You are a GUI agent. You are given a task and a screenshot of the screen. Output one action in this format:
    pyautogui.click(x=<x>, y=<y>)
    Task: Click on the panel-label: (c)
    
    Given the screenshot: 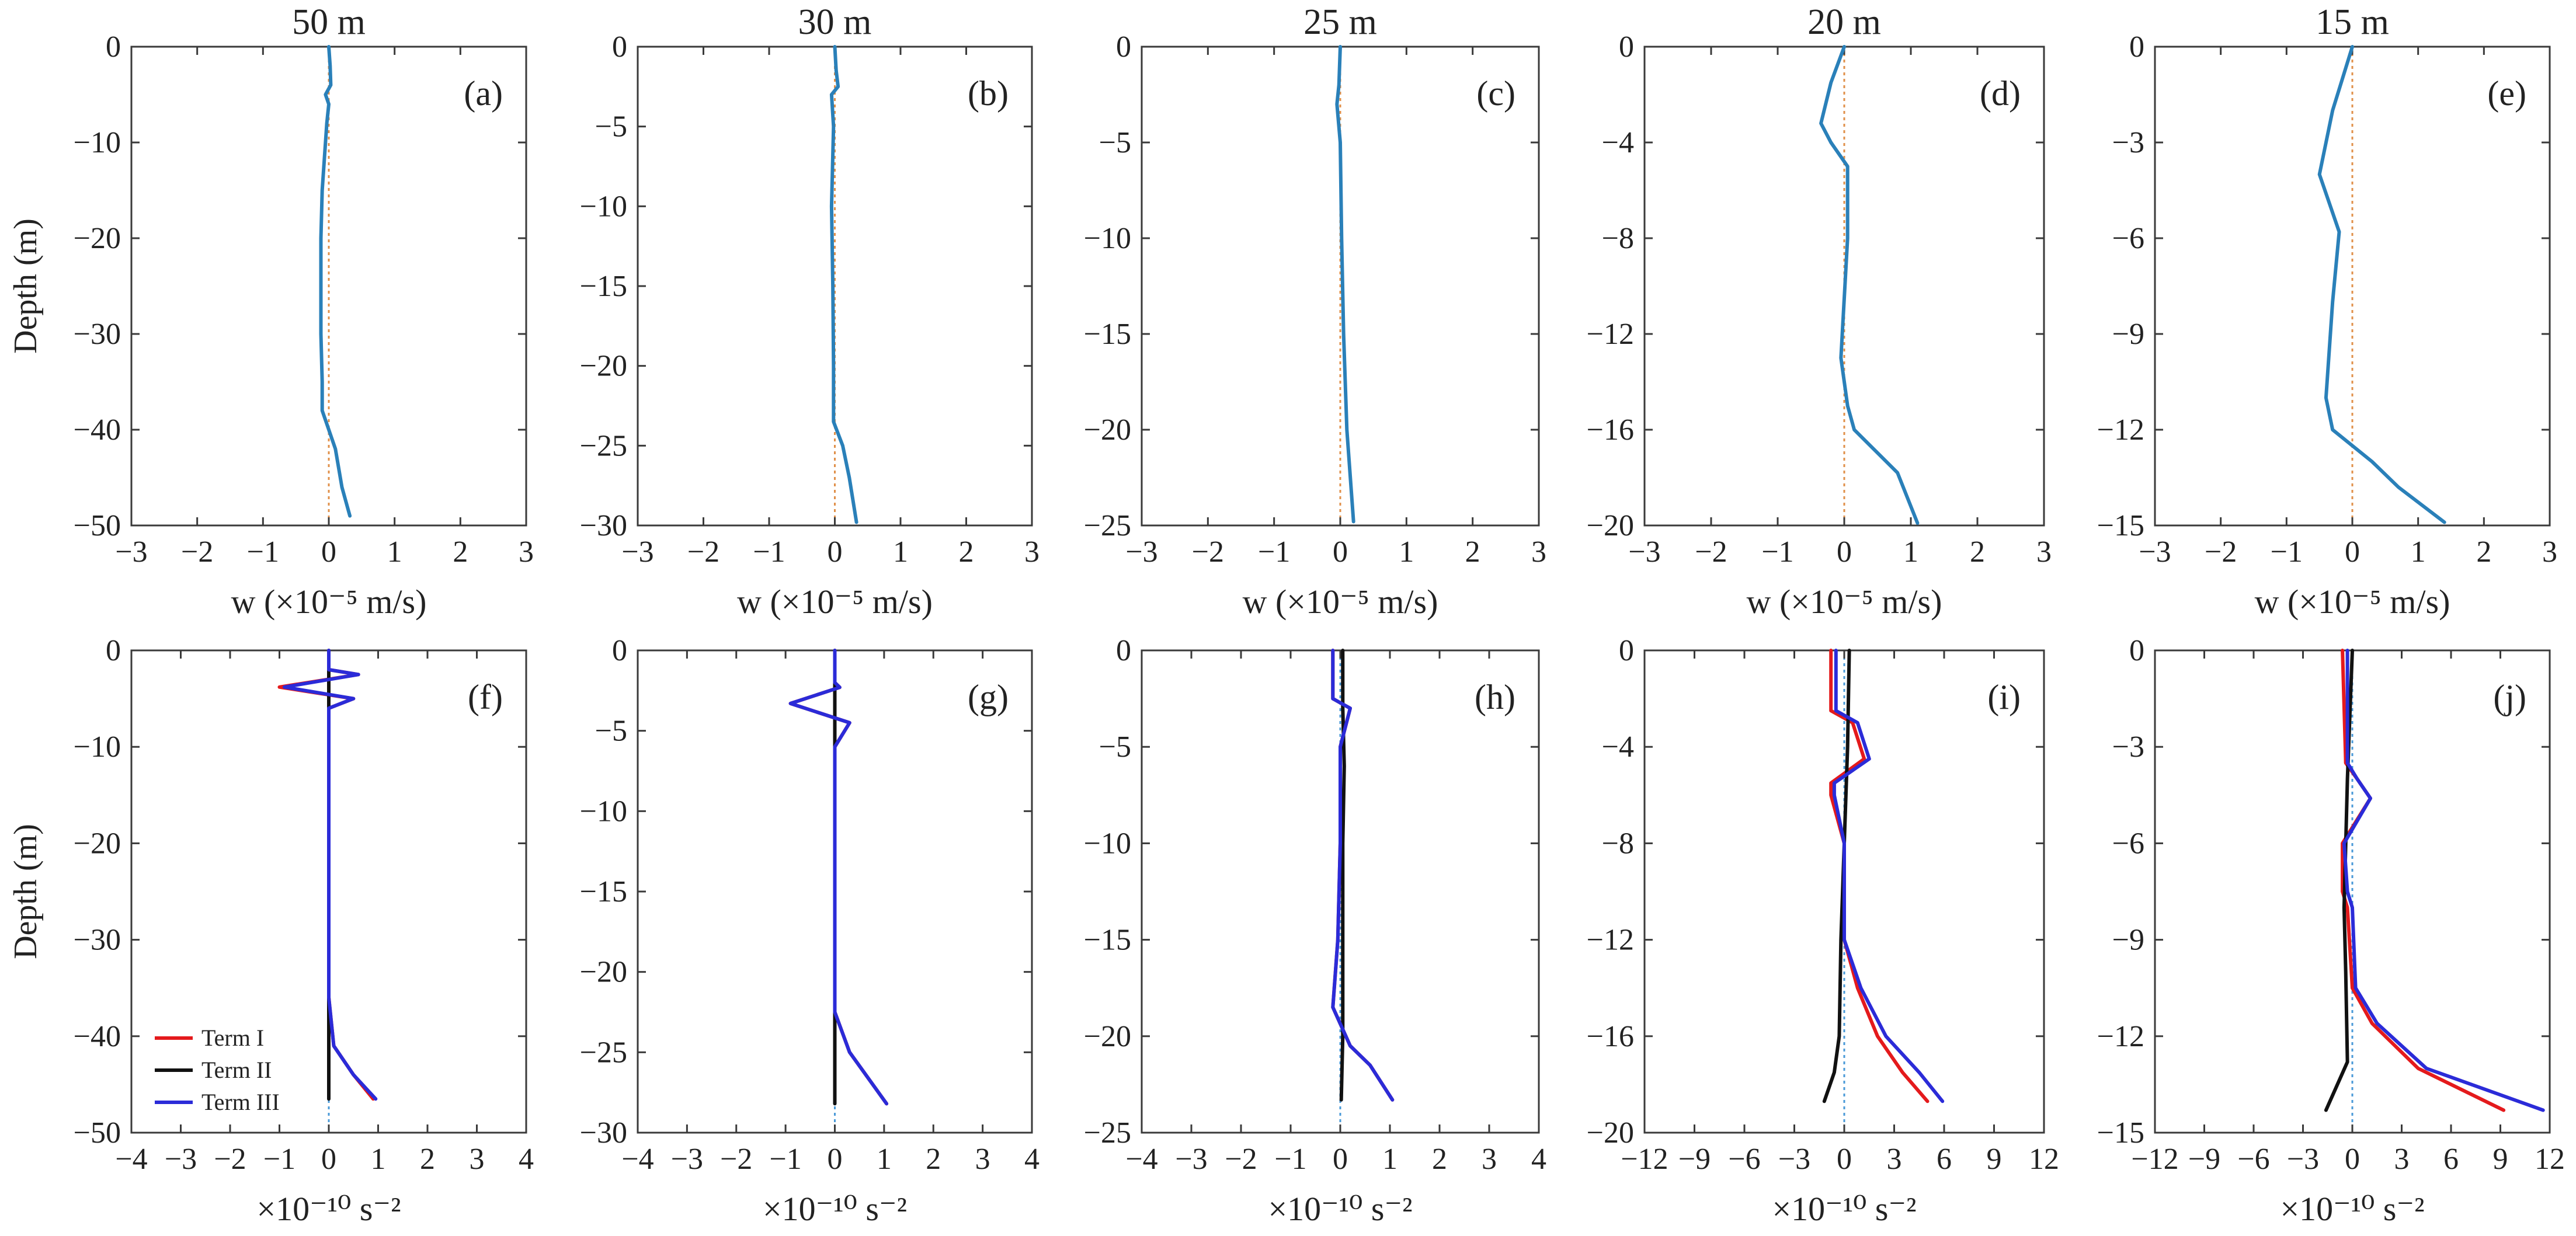 What is the action you would take?
    pyautogui.click(x=1496, y=93)
    